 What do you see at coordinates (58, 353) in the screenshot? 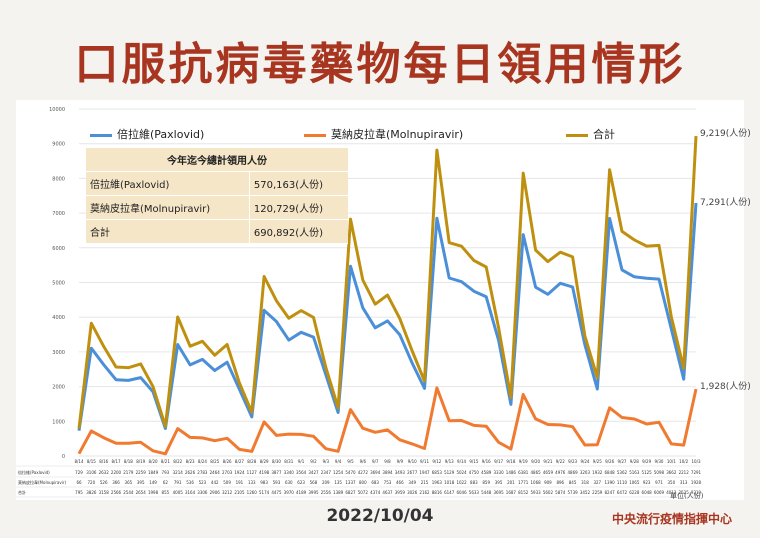
I see `y-tick-label: 3000` at bounding box center [58, 353].